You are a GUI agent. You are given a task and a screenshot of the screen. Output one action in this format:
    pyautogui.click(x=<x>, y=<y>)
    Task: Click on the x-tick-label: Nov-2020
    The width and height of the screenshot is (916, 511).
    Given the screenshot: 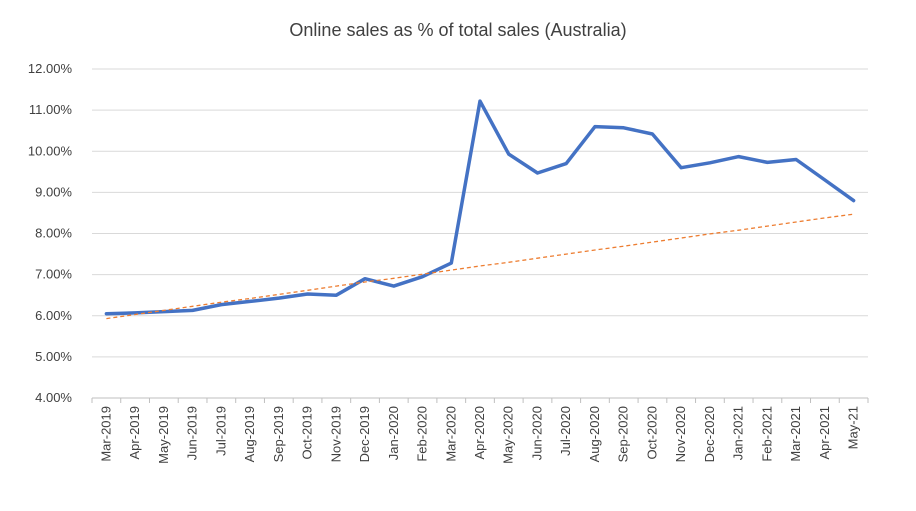 What is the action you would take?
    pyautogui.click(x=680, y=434)
    